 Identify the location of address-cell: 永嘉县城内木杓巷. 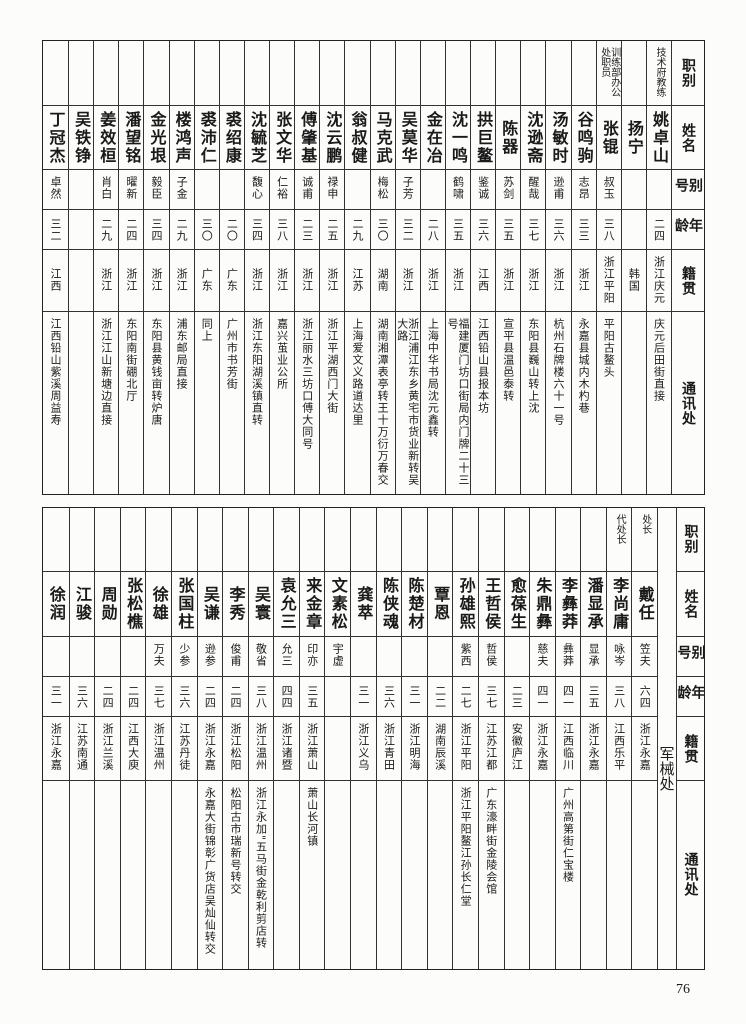
(584, 365).